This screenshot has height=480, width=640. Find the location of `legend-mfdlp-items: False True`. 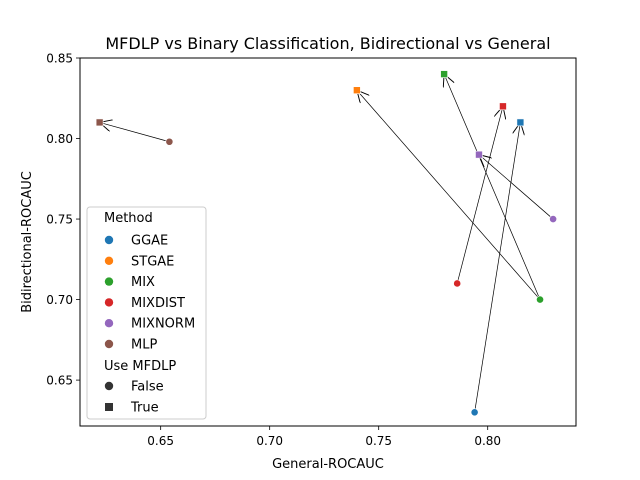

legend-mfdlp-items: False True is located at coordinates (134, 398).